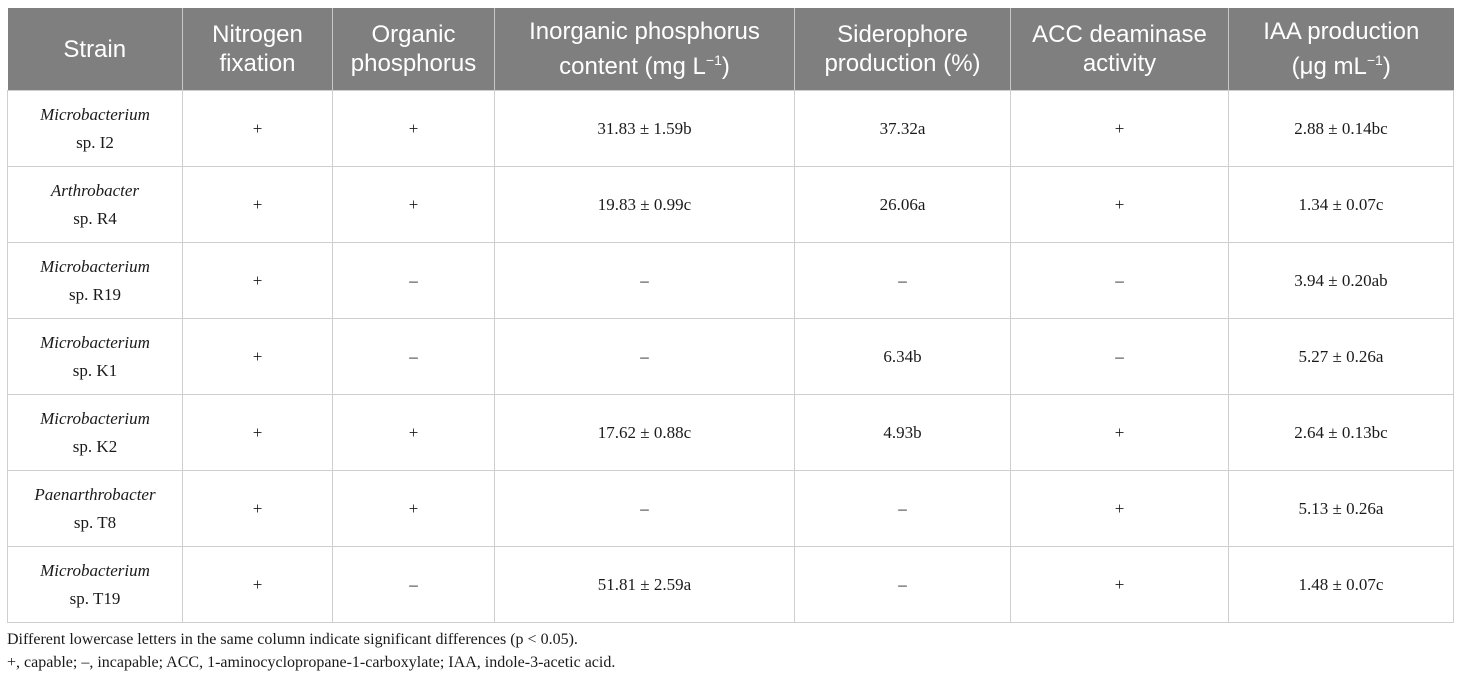 Image resolution: width=1460 pixels, height=682 pixels. I want to click on header-strain: Strain, so click(95, 49).